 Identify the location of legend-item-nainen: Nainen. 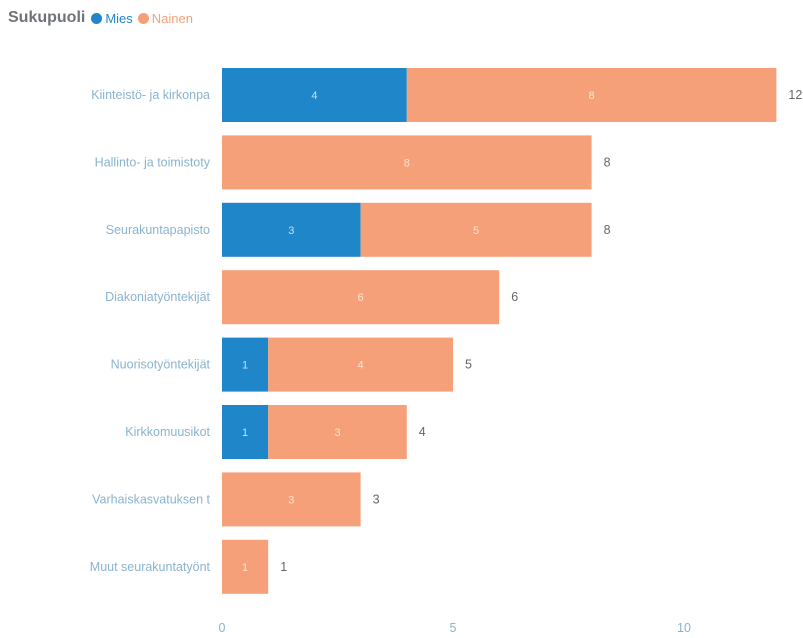
(165, 18).